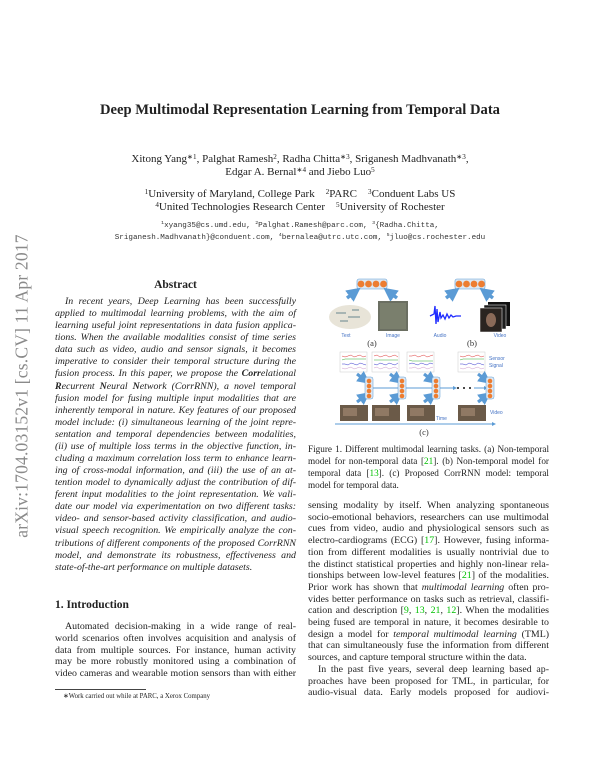  Describe the element at coordinates (526, 587) in the screenshot. I see `text-segment: often pro-` at that location.